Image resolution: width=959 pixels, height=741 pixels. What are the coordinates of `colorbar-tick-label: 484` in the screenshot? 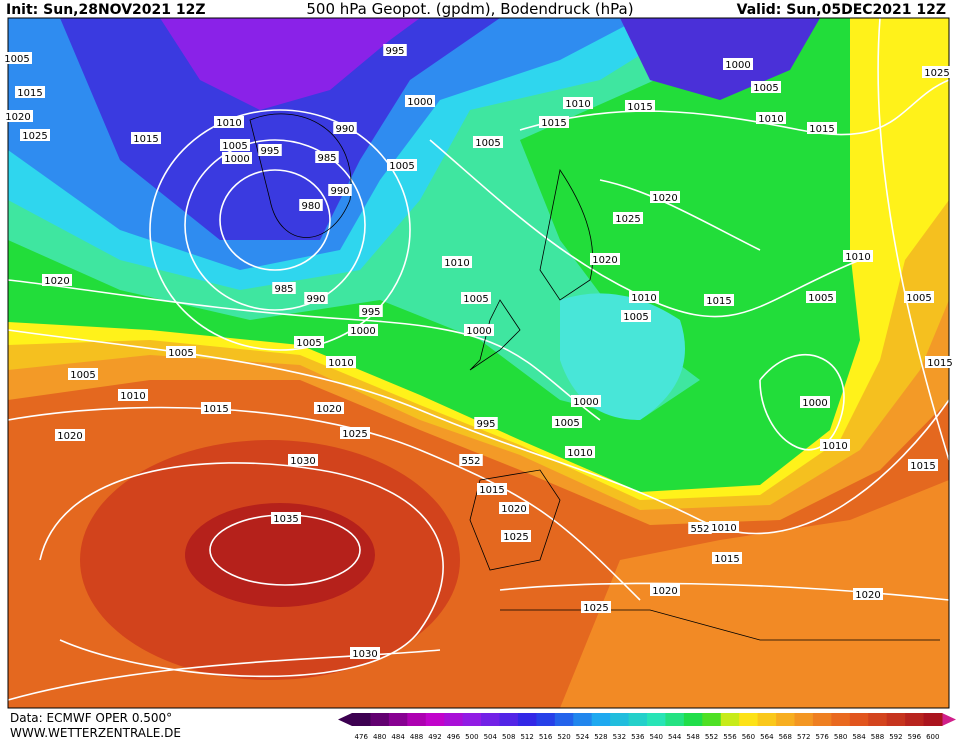 It's located at (398, 737).